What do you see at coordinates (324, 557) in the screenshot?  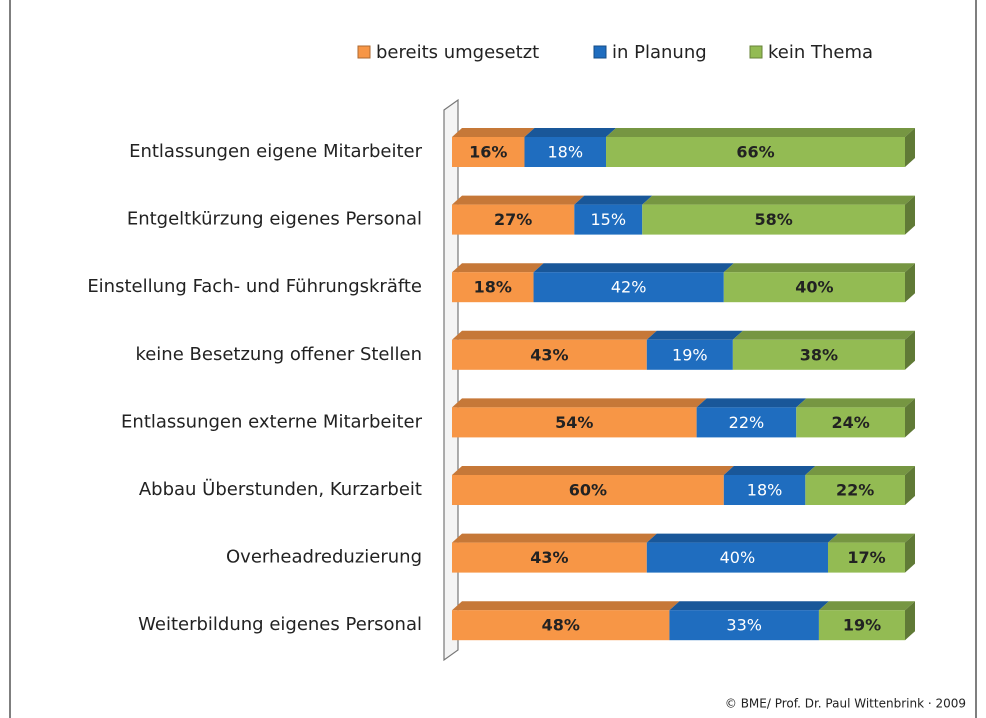 I see `category-label: Overheadreduzierung` at bounding box center [324, 557].